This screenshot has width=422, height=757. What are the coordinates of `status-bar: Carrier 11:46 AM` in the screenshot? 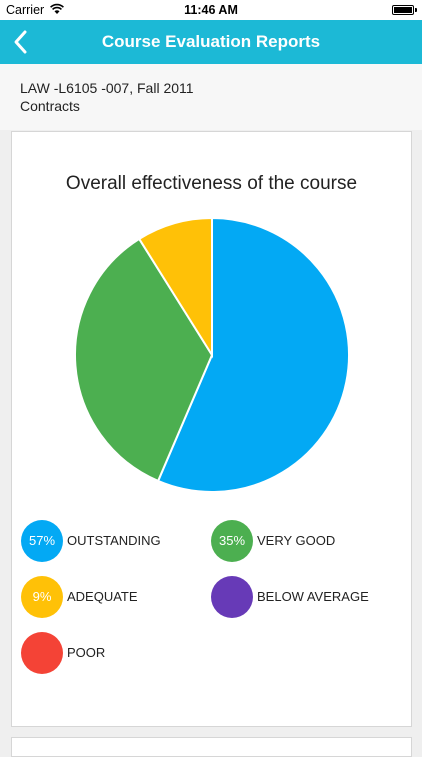 It's located at (211, 10).